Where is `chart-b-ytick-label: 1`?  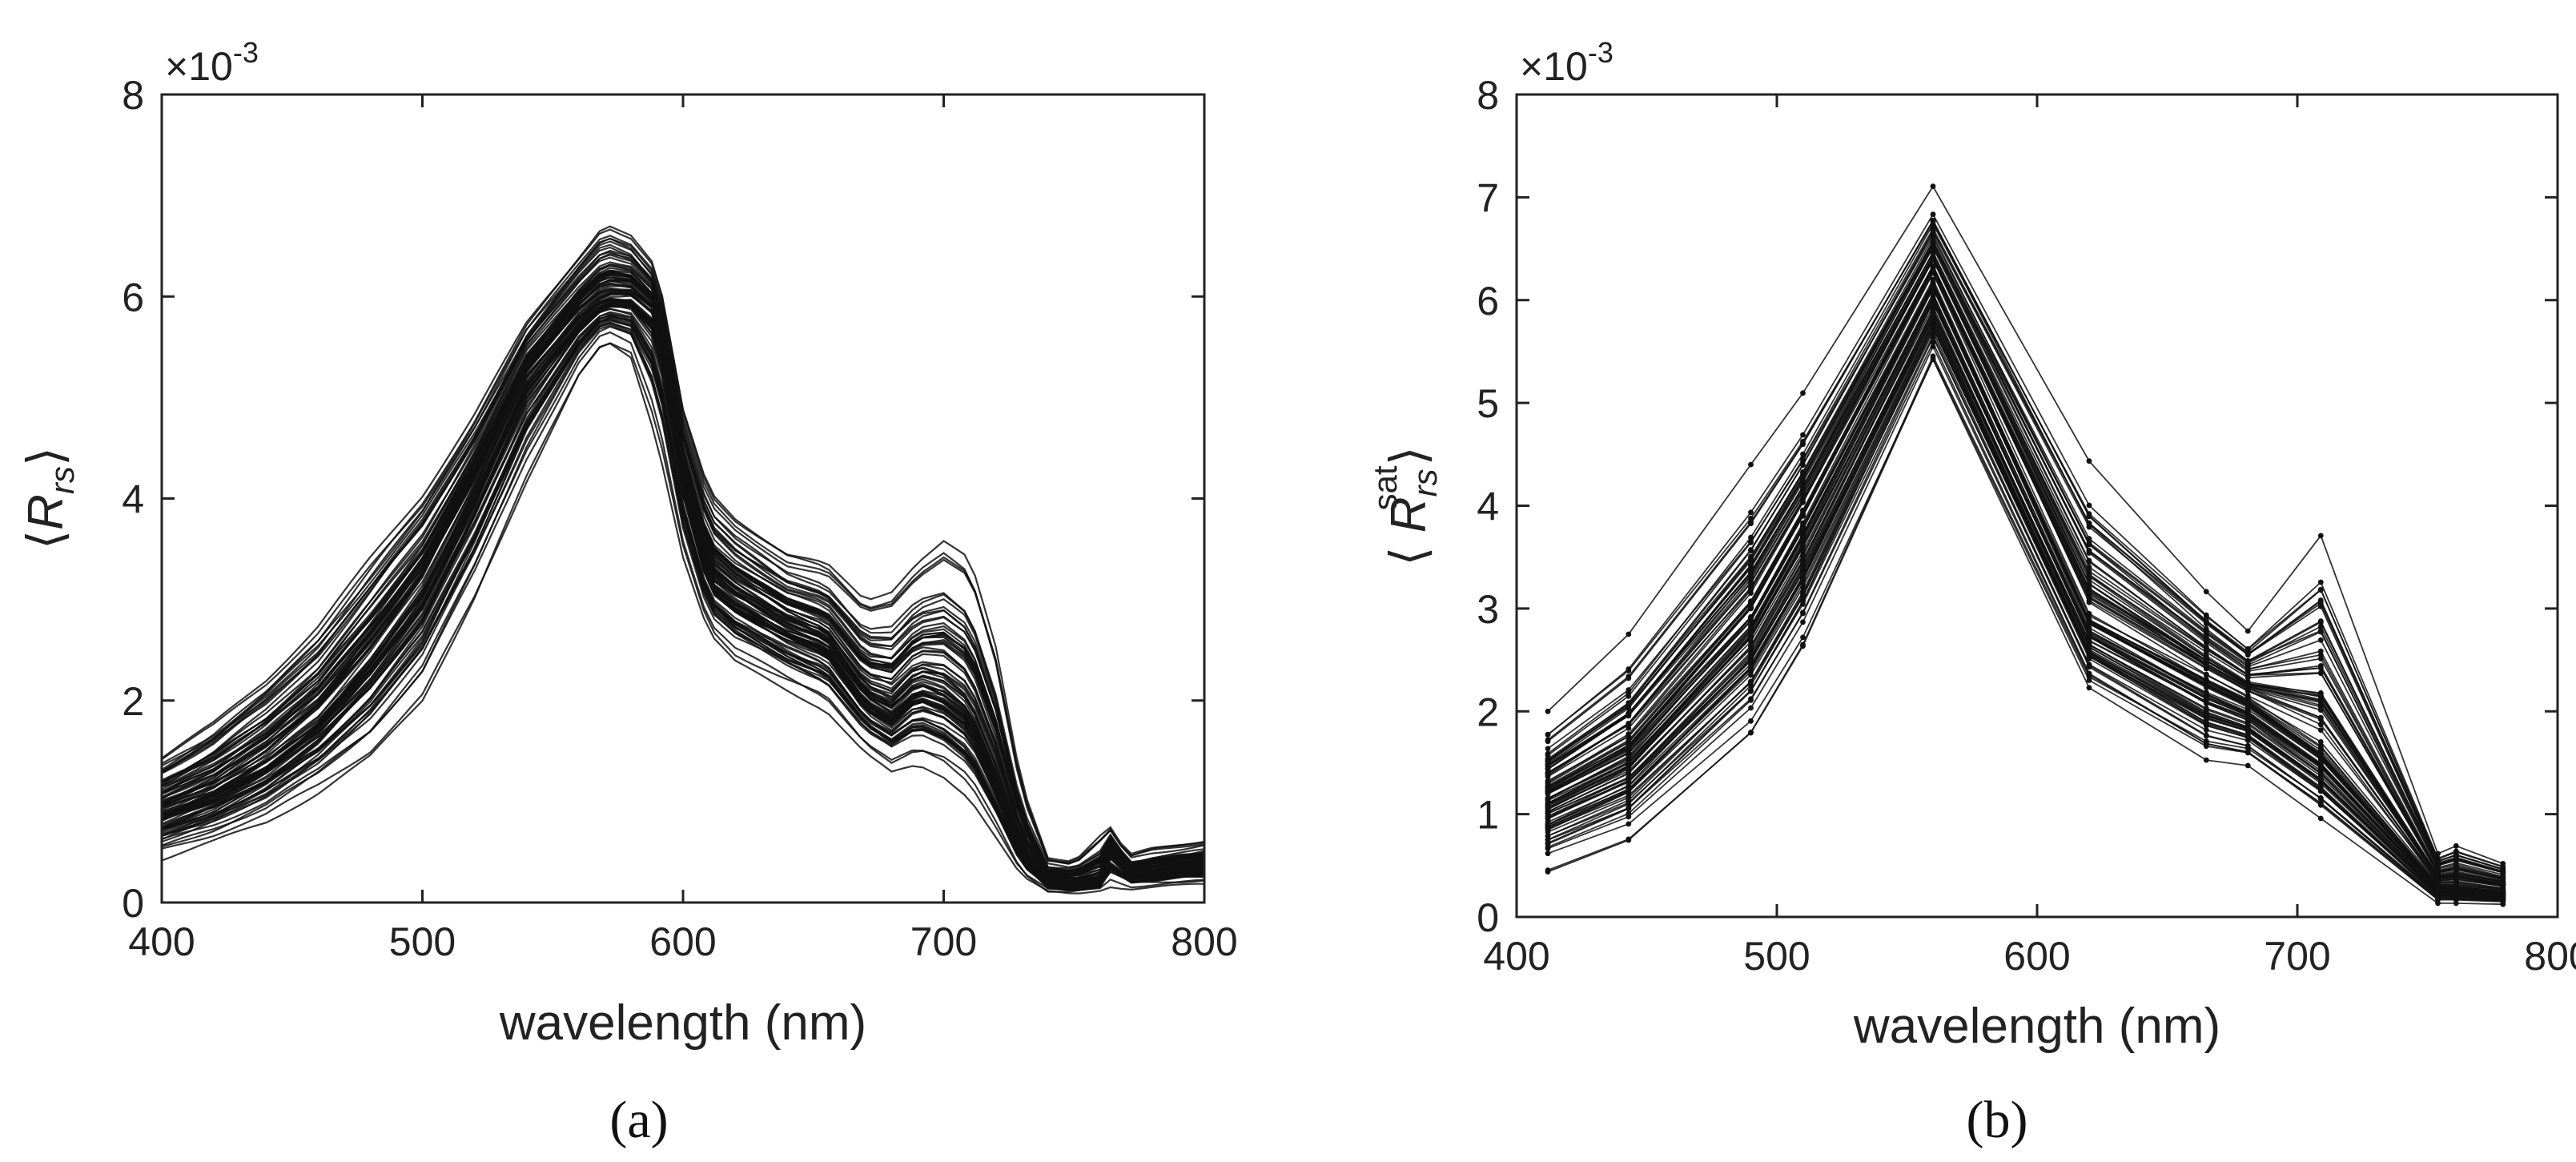
chart-b-ytick-label: 1 is located at coordinates (1488, 815).